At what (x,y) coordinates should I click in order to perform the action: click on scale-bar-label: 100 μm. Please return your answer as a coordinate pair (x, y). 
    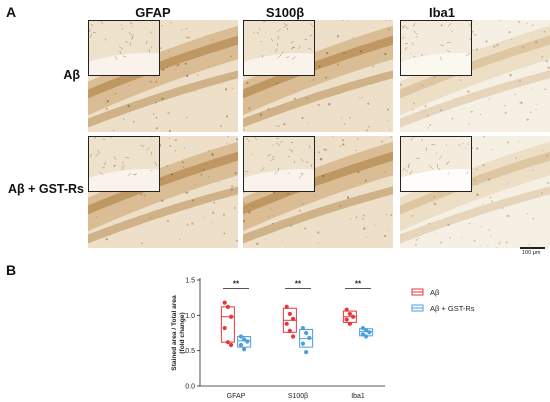
    Looking at the image, I should click on (531, 253).